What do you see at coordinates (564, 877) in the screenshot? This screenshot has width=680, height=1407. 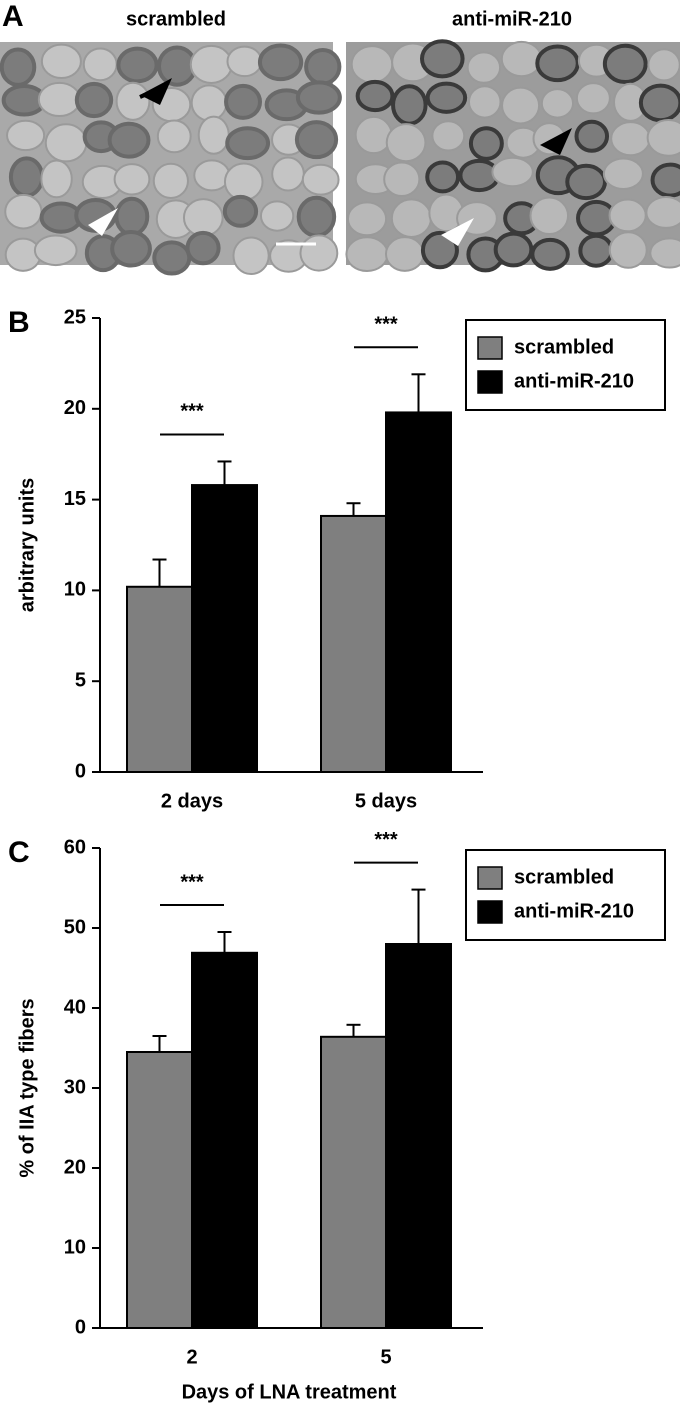 I see `legend-label: scrambled` at bounding box center [564, 877].